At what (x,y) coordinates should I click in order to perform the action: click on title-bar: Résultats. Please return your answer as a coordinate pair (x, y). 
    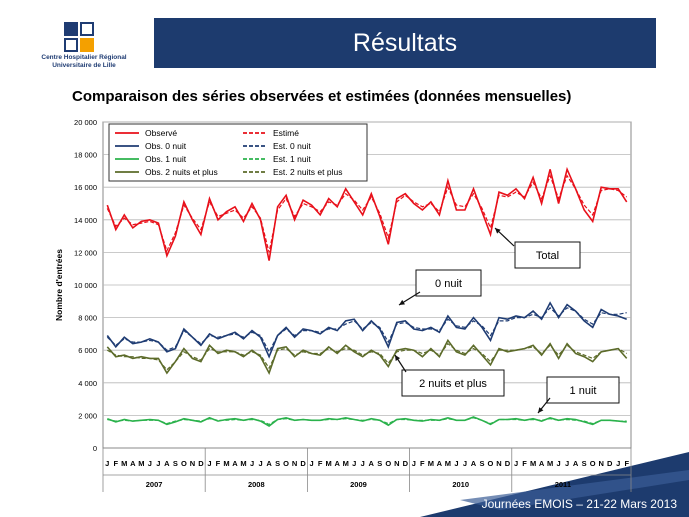
    Looking at the image, I should click on (405, 43).